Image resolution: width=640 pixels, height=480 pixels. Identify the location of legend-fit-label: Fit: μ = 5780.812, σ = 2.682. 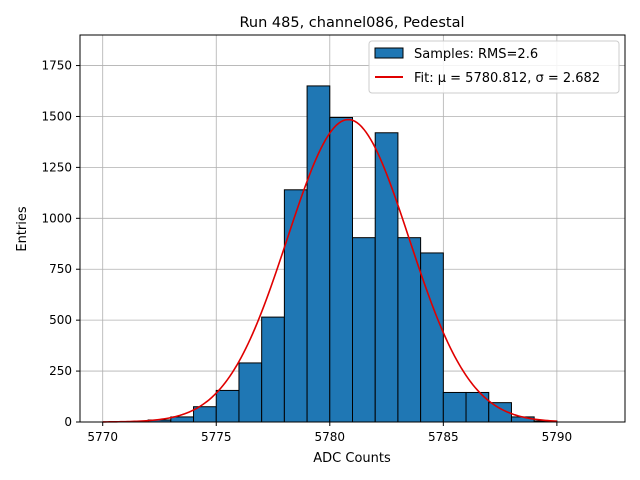
(507, 78).